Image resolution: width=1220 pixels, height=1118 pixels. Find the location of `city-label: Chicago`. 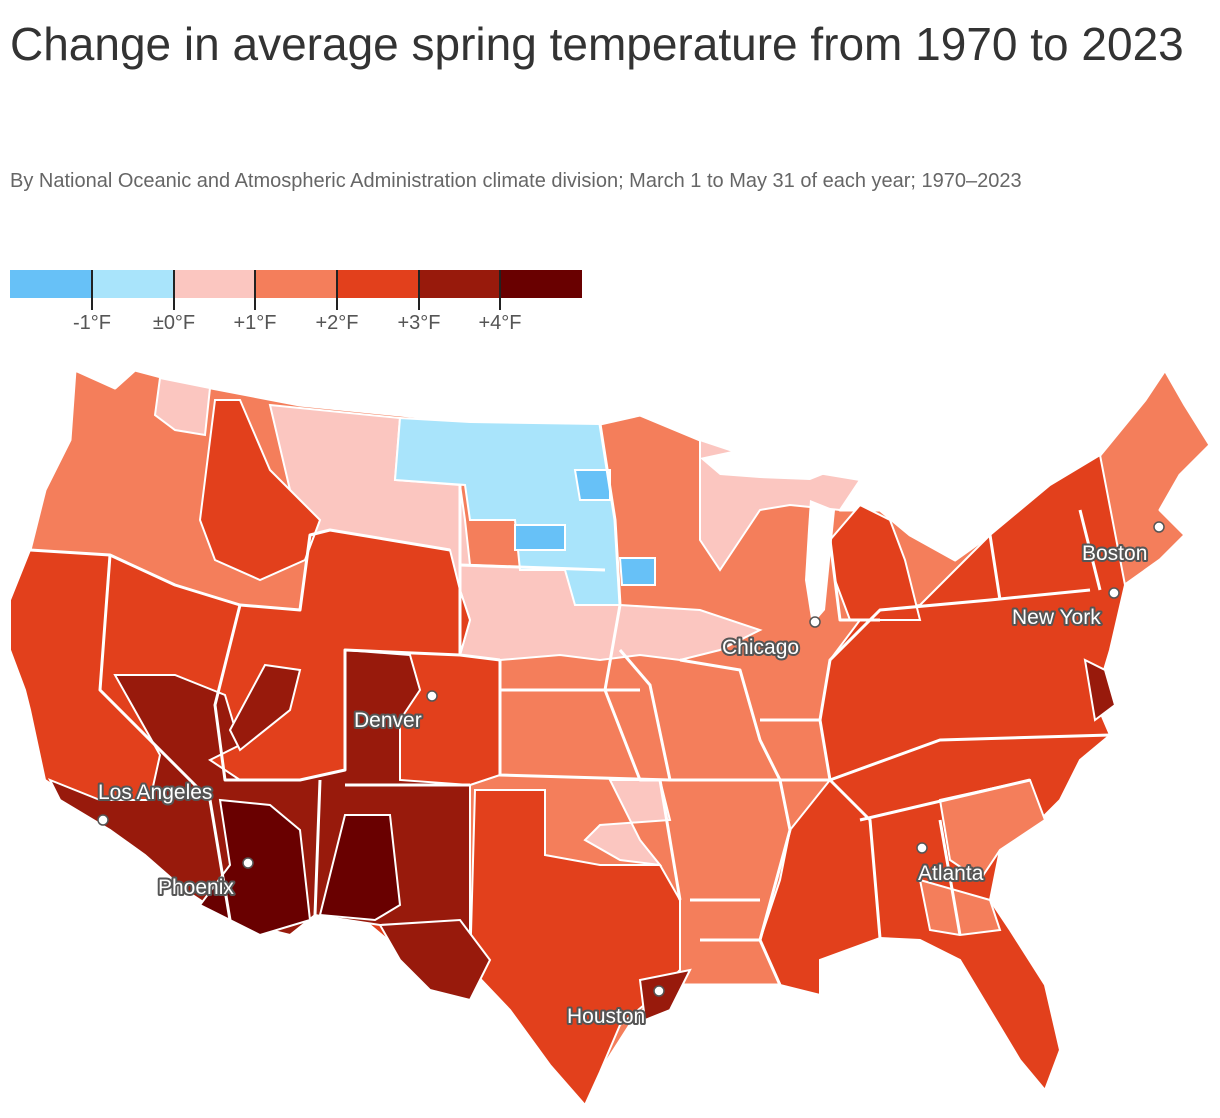

city-label: Chicago is located at coordinates (760, 647).